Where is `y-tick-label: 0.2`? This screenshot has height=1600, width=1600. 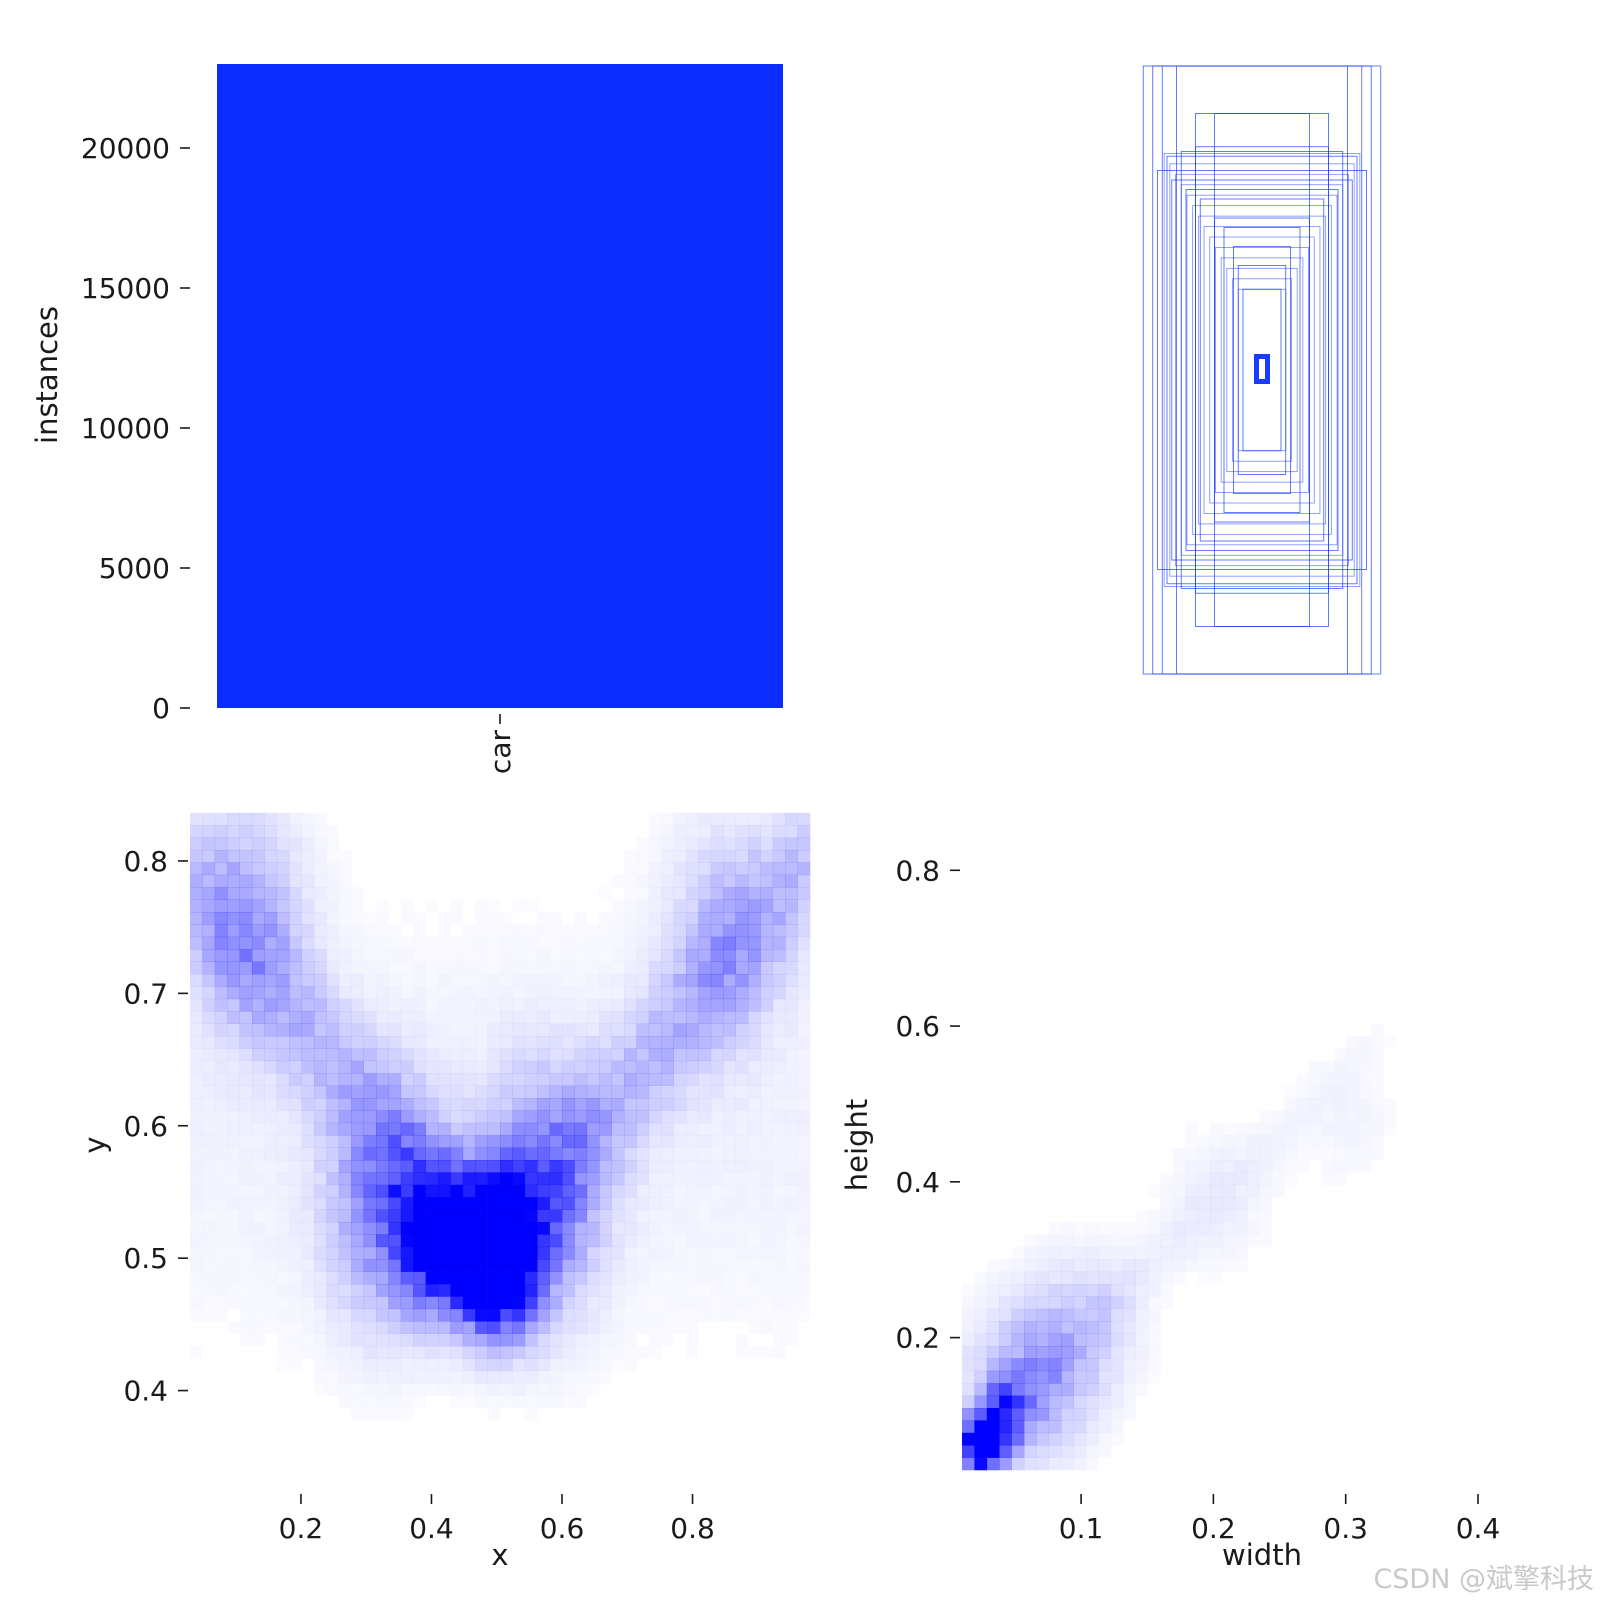 y-tick-label: 0.2 is located at coordinates (917, 1338).